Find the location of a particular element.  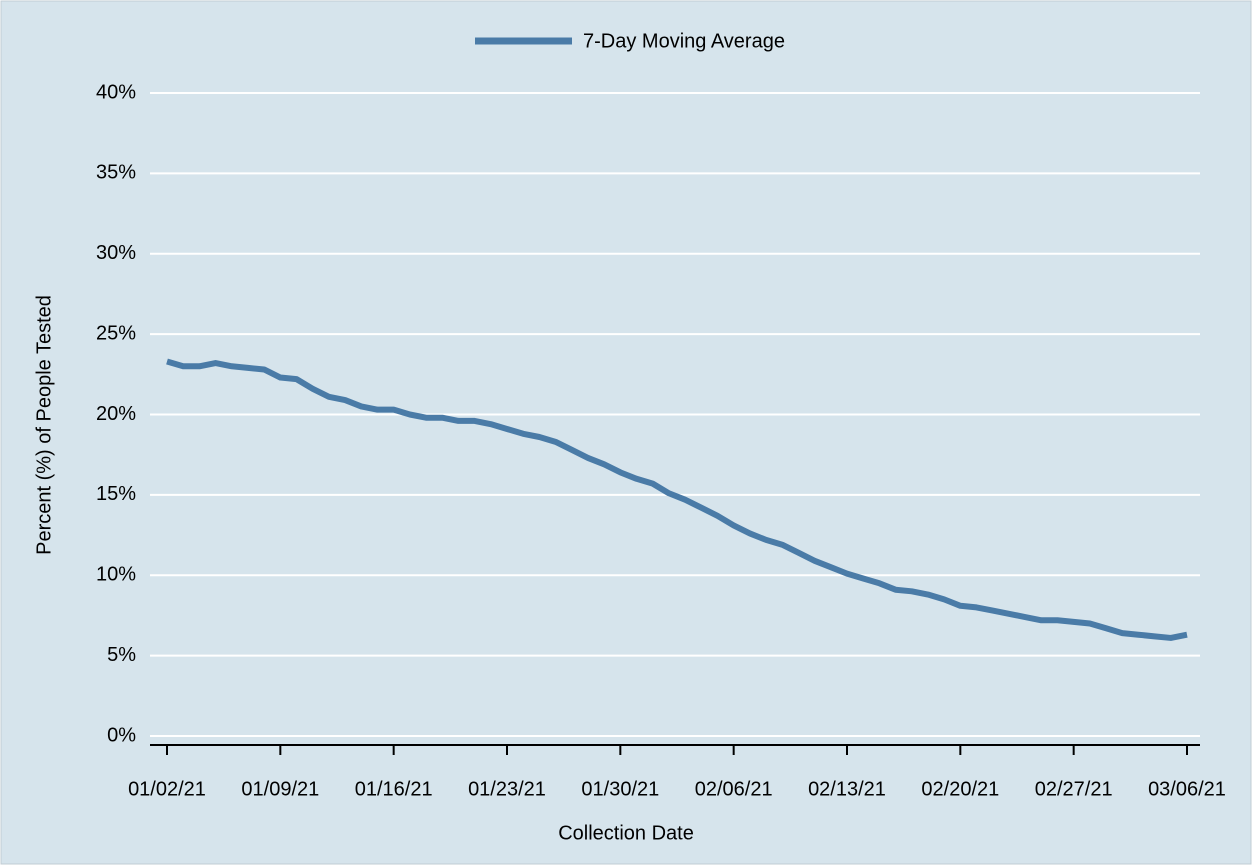

x-tick-label: 01/02/21 is located at coordinates (167, 789).